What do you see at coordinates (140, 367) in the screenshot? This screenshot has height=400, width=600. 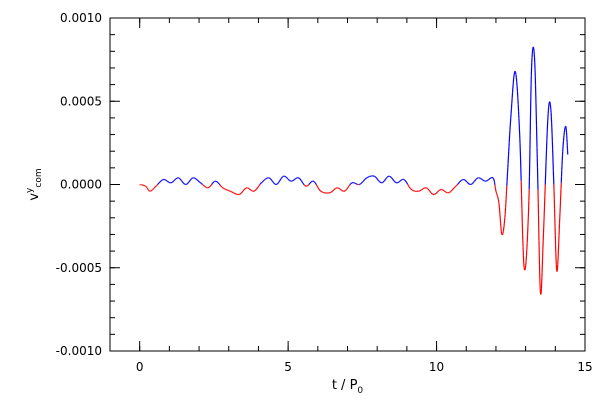 I see `x-tick-label: 0` at bounding box center [140, 367].